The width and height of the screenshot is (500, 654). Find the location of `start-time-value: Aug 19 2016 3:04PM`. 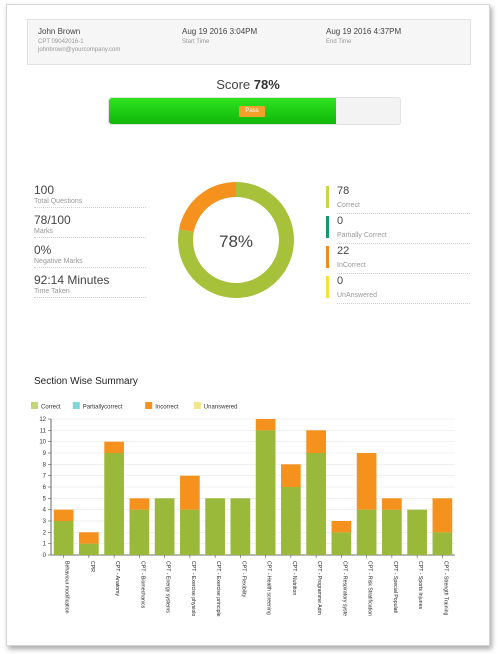

start-time-value: Aug 19 2016 3:04PM is located at coordinates (220, 31).